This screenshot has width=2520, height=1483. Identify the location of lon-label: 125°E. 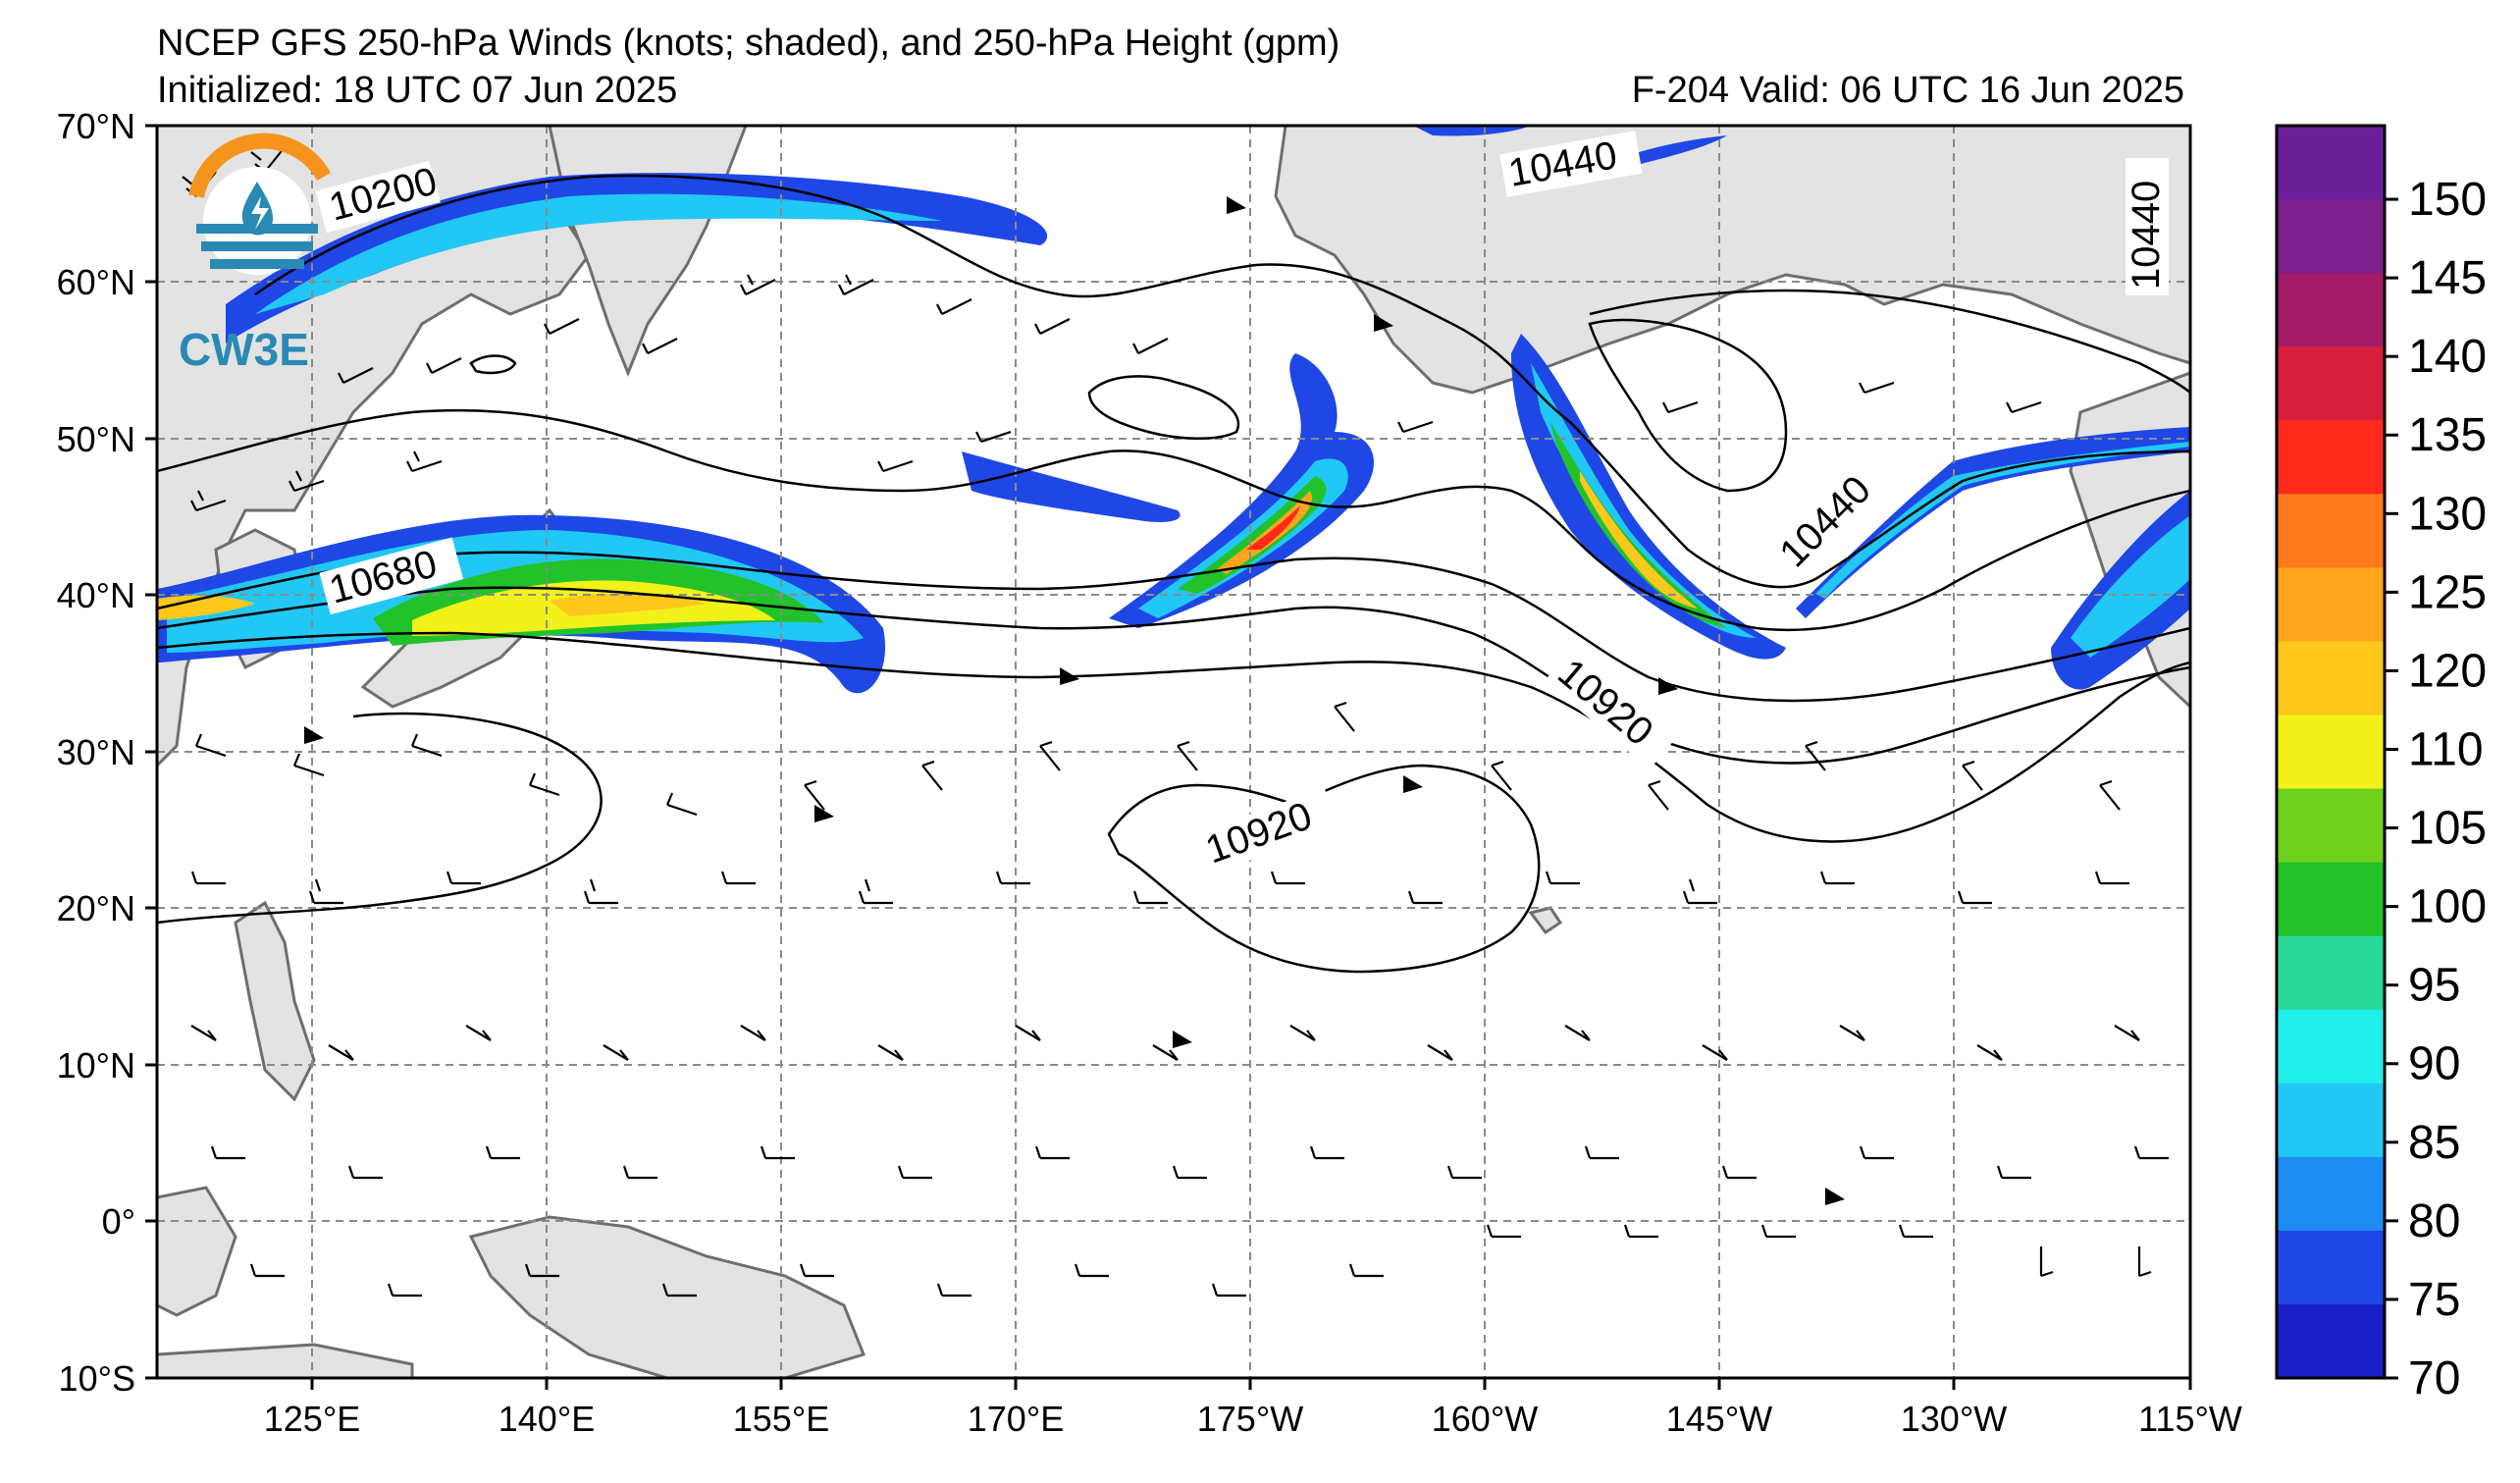
(312, 1419).